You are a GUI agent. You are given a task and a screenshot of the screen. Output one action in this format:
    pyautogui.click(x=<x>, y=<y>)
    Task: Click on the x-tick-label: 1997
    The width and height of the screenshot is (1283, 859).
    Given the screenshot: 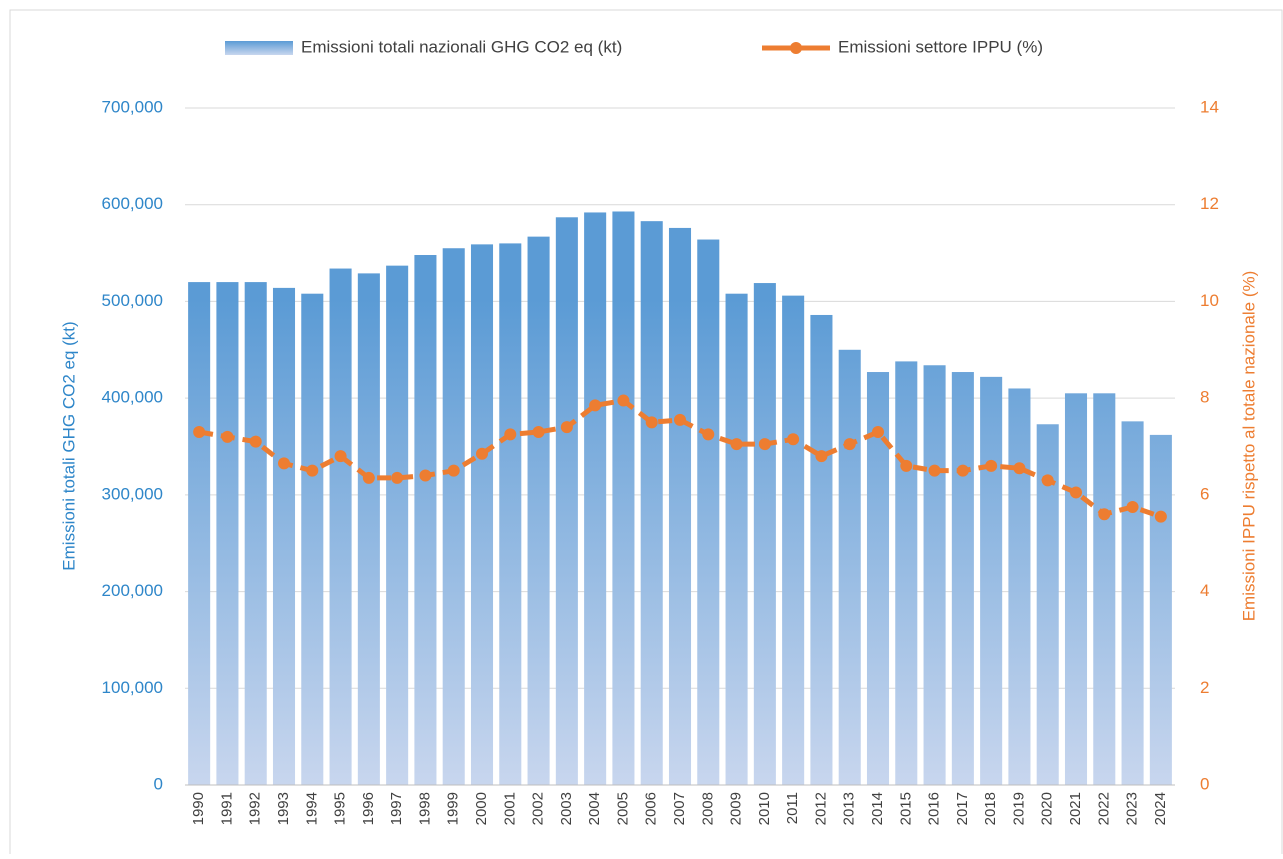 What is the action you would take?
    pyautogui.click(x=396, y=808)
    